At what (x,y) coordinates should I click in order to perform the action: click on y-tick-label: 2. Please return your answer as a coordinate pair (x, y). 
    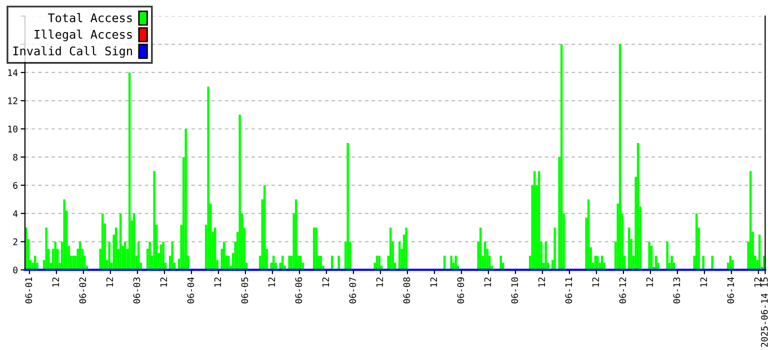
    Looking at the image, I should click on (15, 242).